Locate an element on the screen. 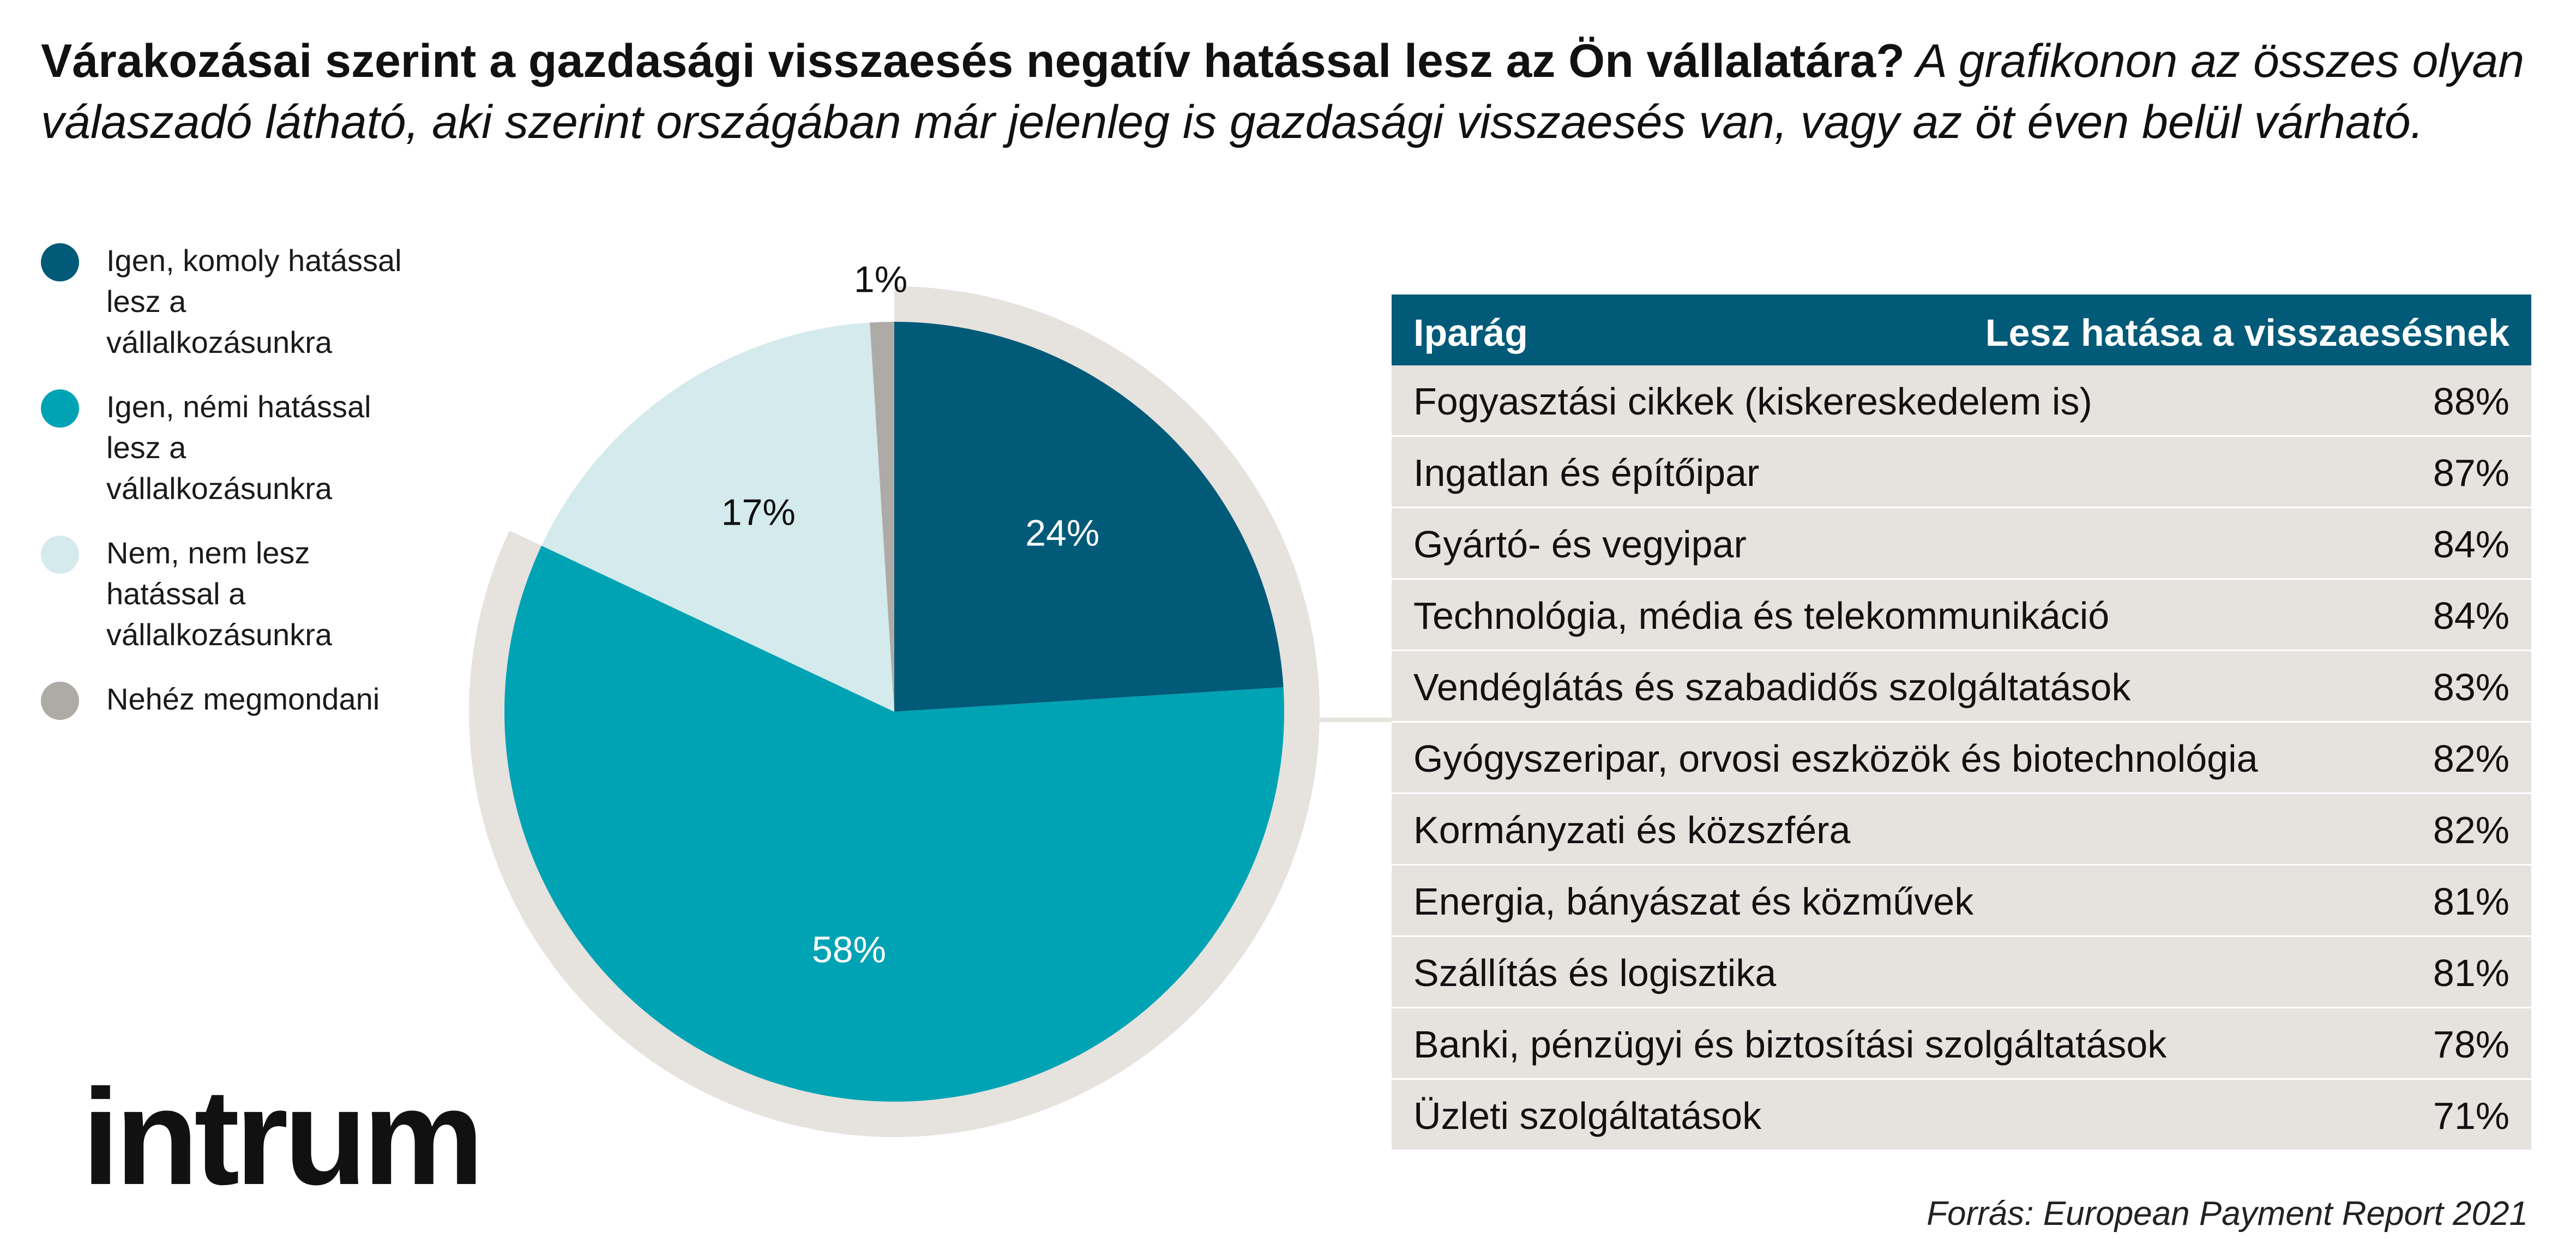  row-industry: Kormányzati és közszféra is located at coordinates (1632, 830).